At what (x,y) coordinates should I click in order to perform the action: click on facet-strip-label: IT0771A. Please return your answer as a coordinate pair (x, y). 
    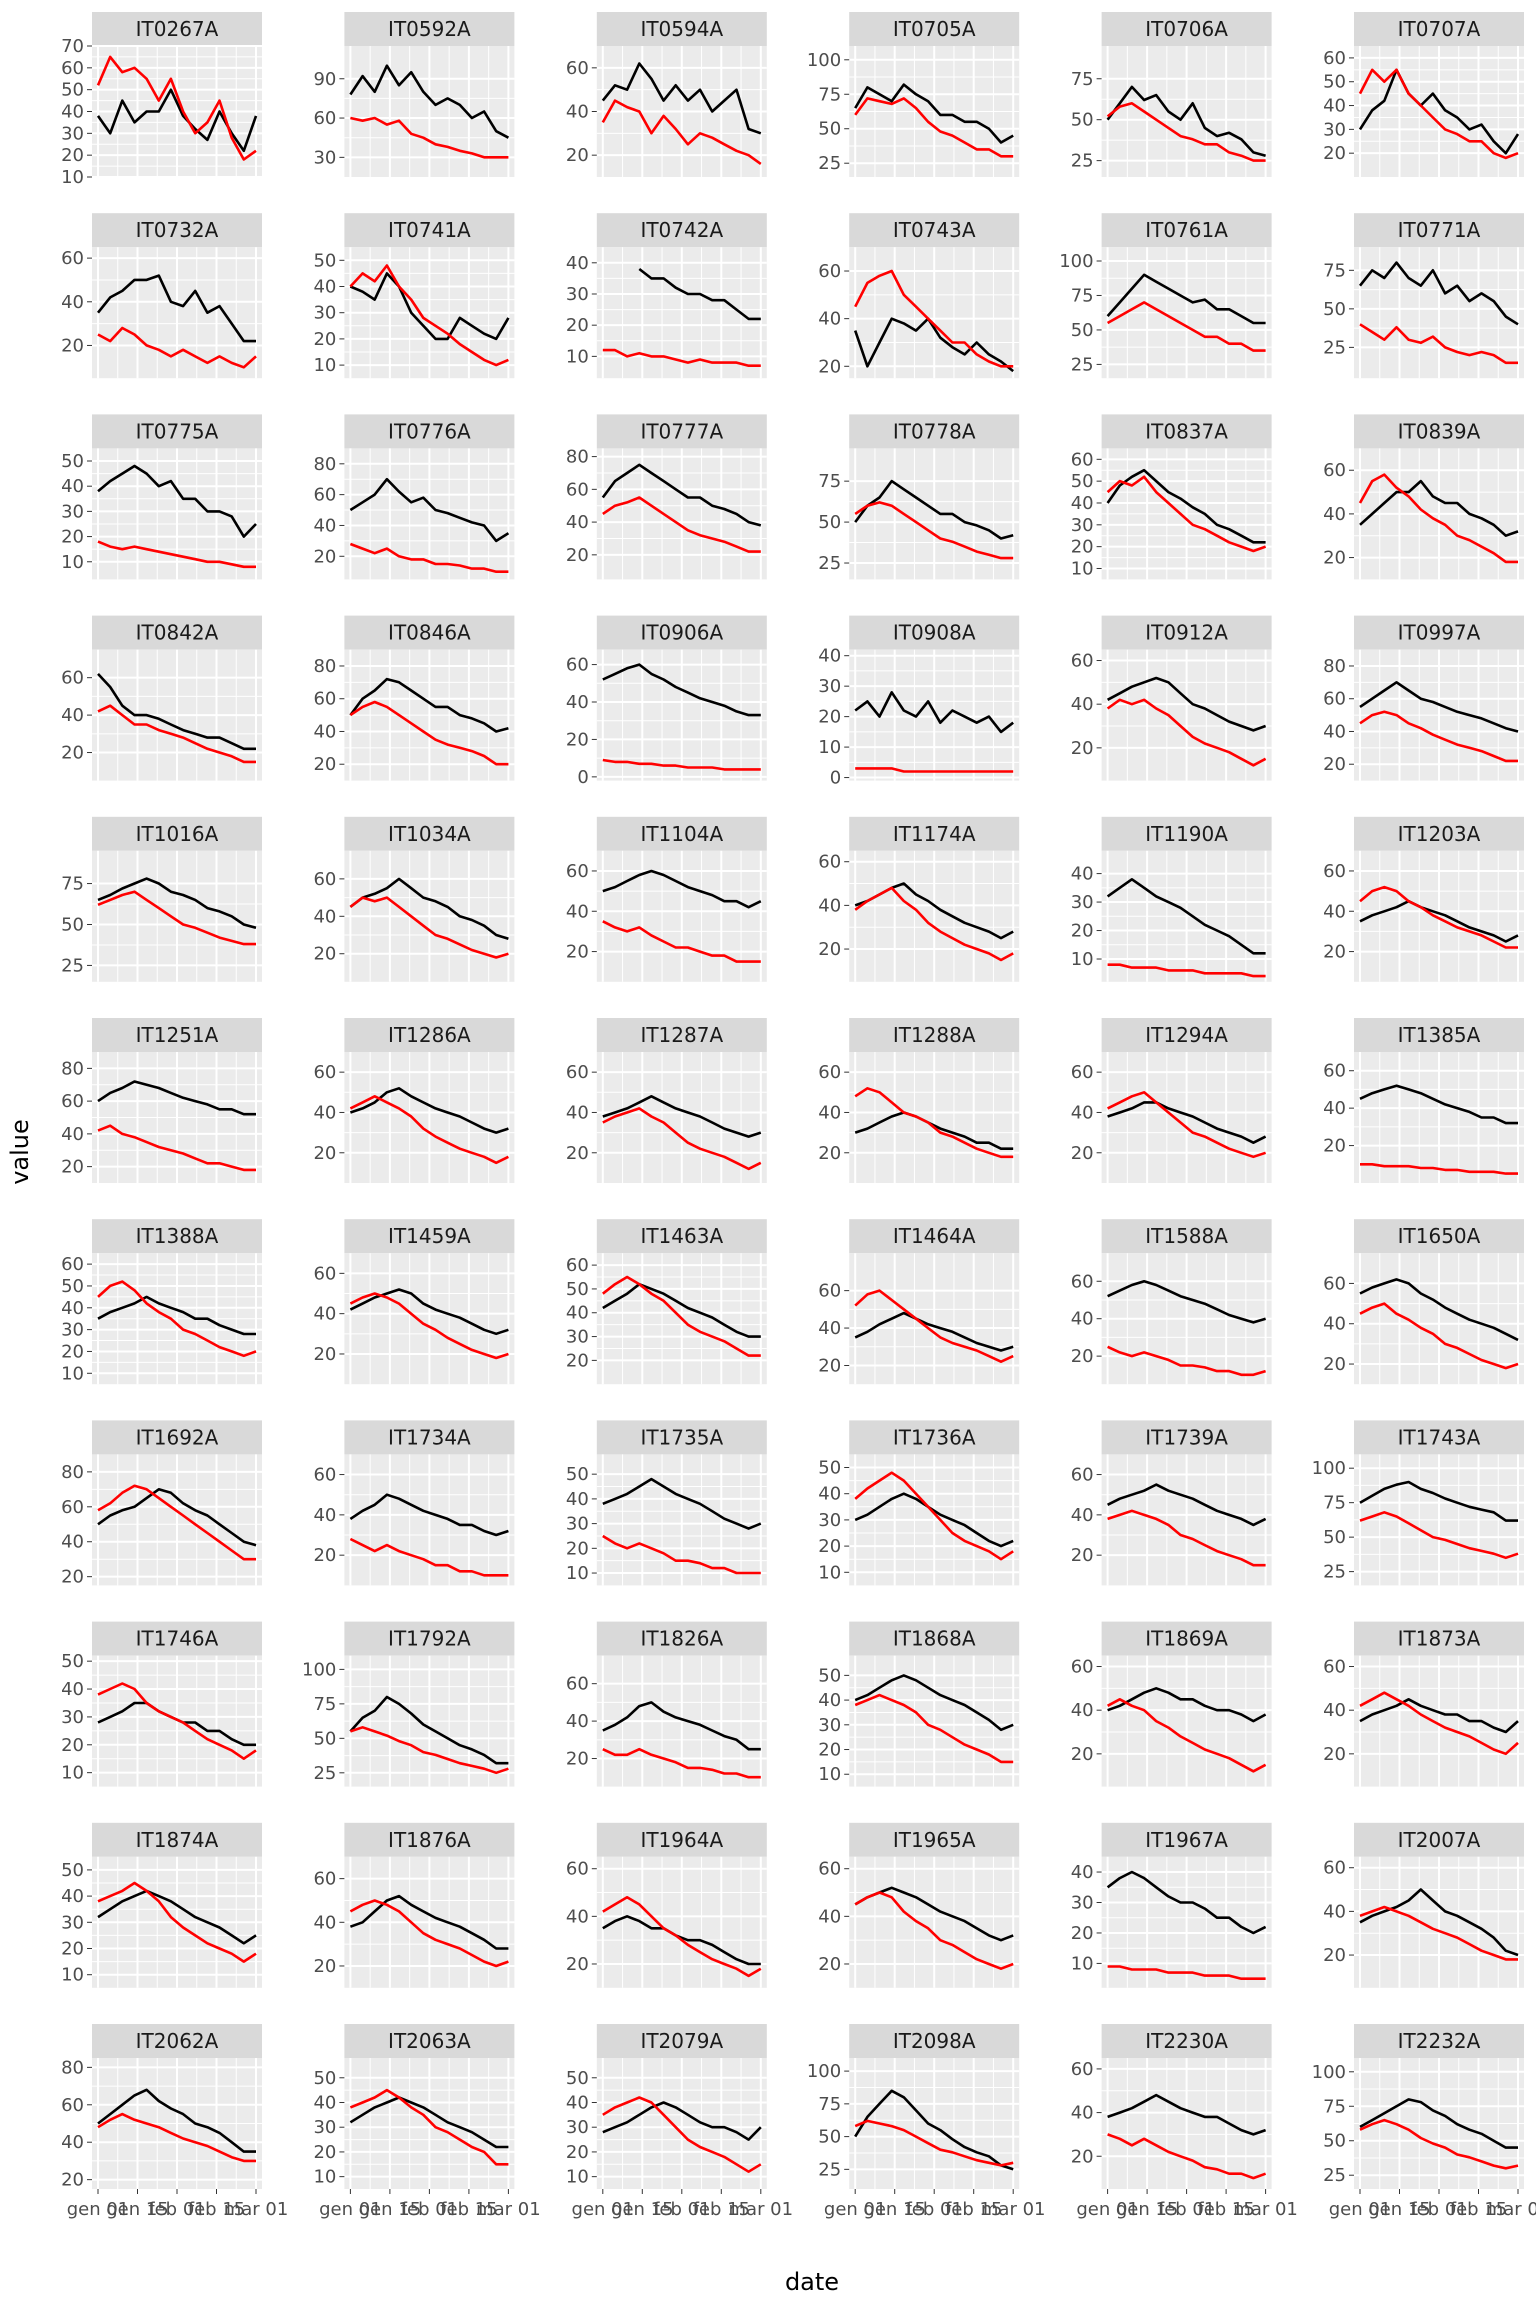
    Looking at the image, I should click on (1439, 230).